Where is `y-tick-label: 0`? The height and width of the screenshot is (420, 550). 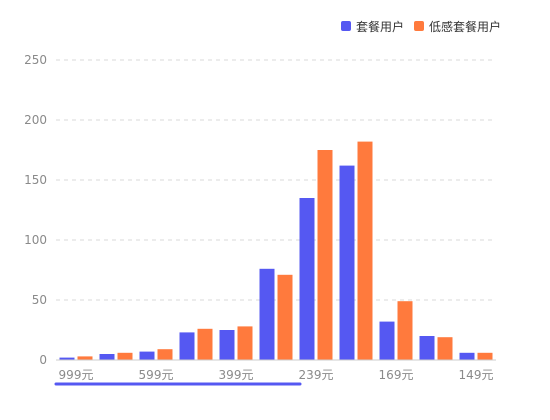 y-tick-label: 0 is located at coordinates (43, 360).